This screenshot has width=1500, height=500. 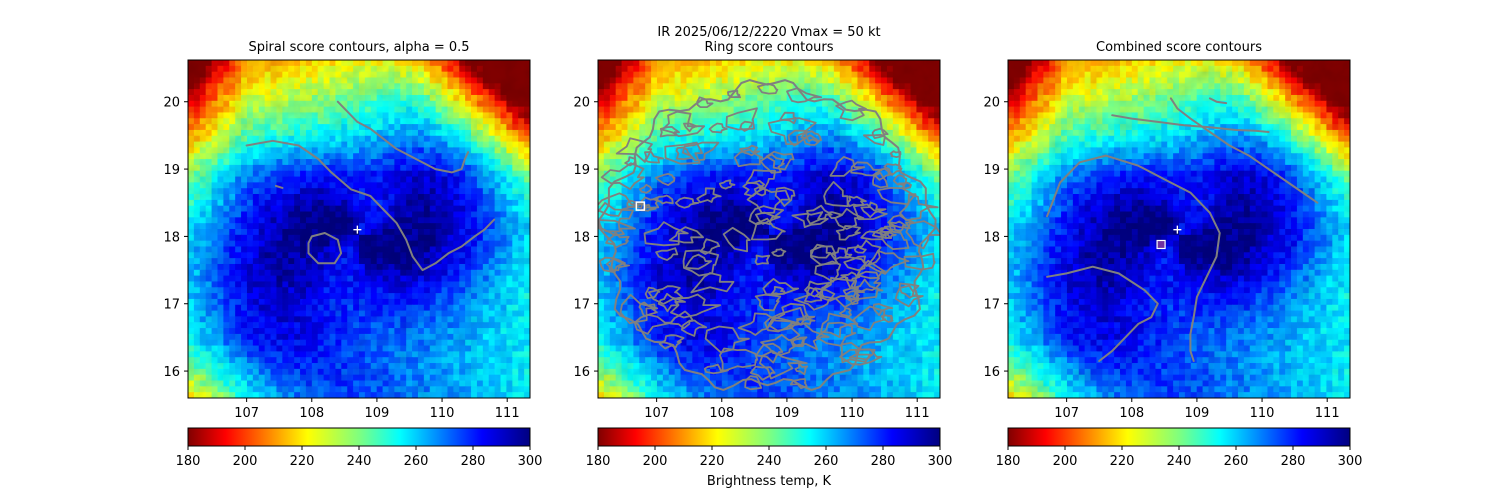 I want to click on center-plus-marker, so click(x=357, y=229).